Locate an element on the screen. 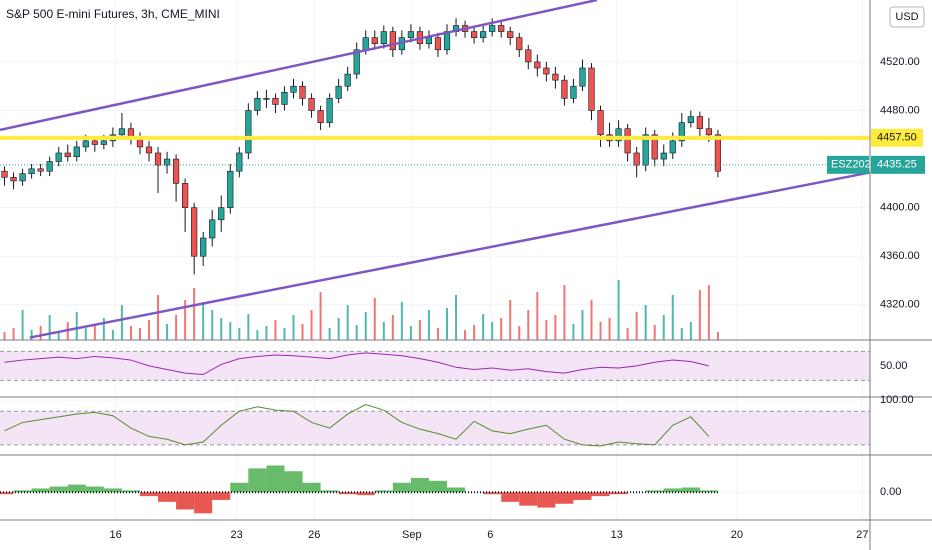 This screenshot has height=550, width=932. y-tick-label: 4520.00 is located at coordinates (900, 62).